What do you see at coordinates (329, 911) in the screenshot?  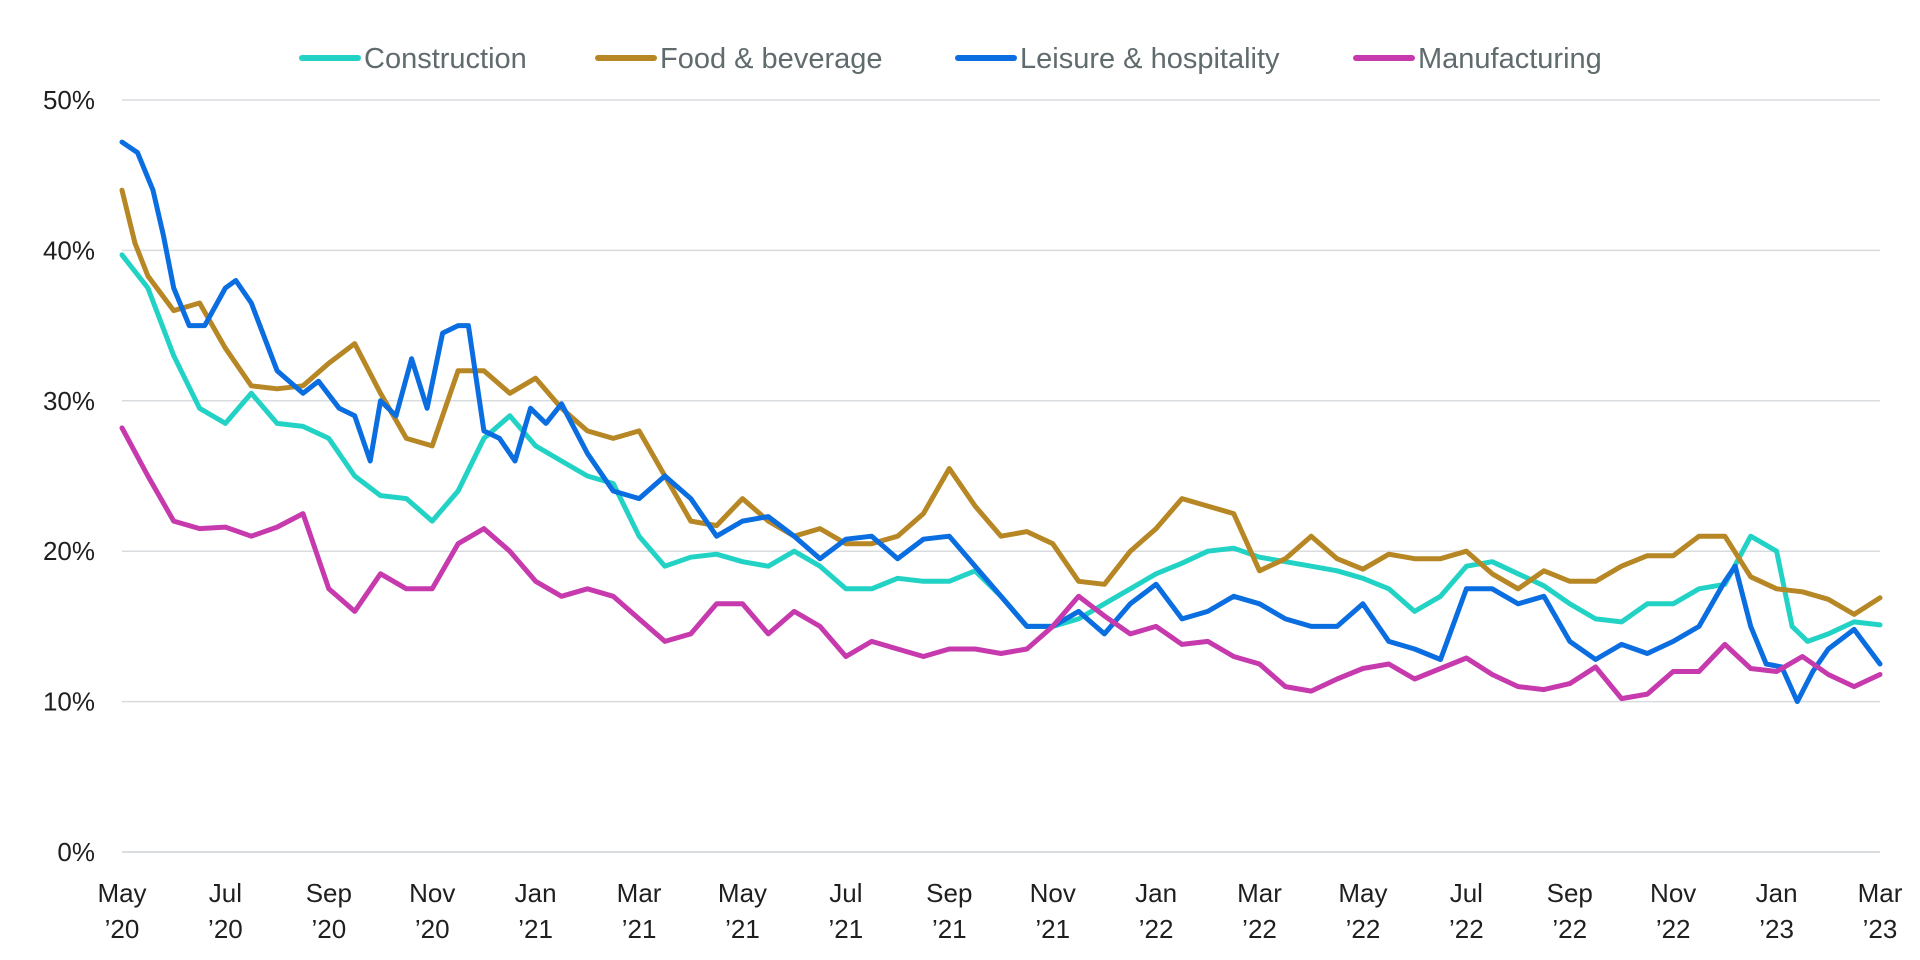 I see `x-tick-label: Sep ’20` at bounding box center [329, 911].